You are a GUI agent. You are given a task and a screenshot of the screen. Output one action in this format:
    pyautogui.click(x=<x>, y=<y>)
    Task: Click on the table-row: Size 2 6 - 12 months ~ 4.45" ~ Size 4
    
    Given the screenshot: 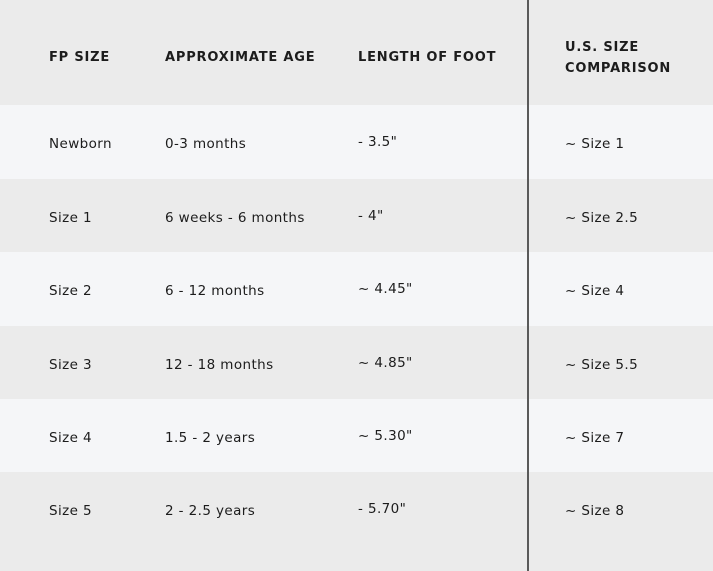 What is the action you would take?
    pyautogui.click(x=356, y=289)
    